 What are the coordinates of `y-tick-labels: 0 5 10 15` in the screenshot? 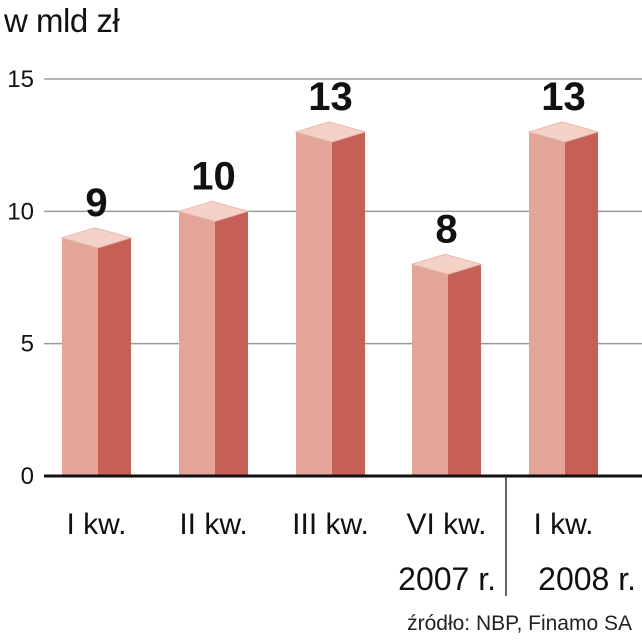 It's located at (20, 278).